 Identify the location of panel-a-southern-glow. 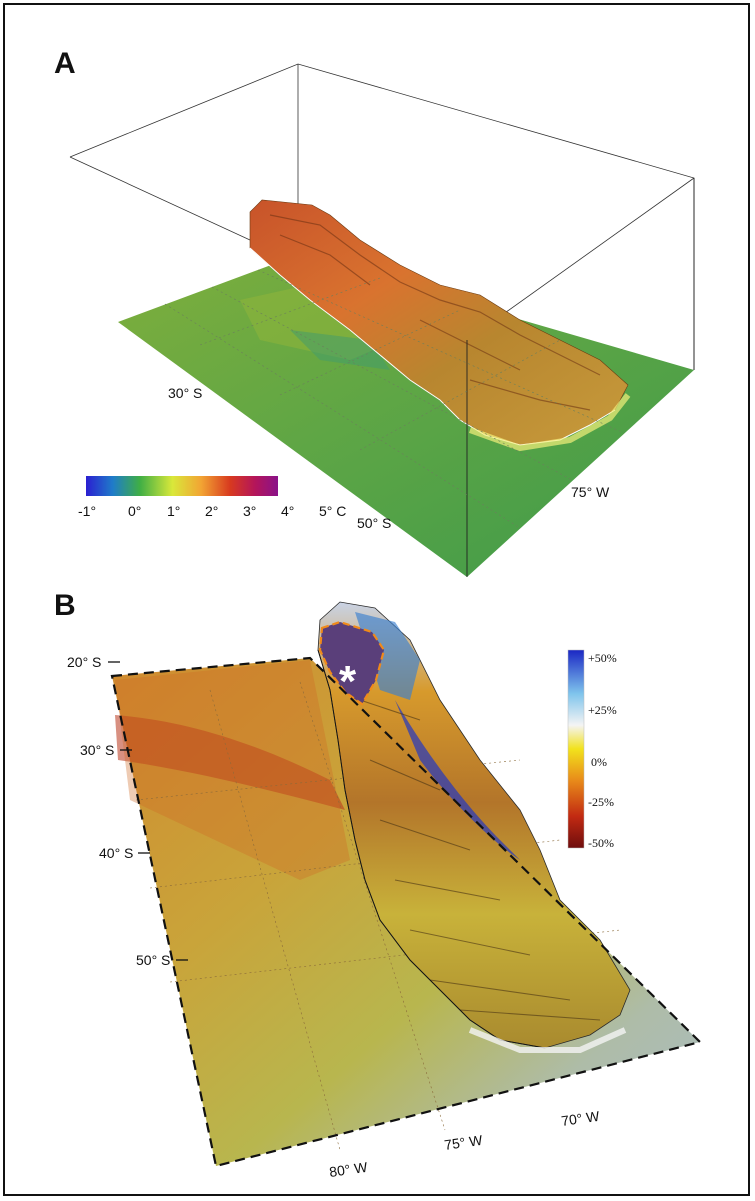
(549, 422).